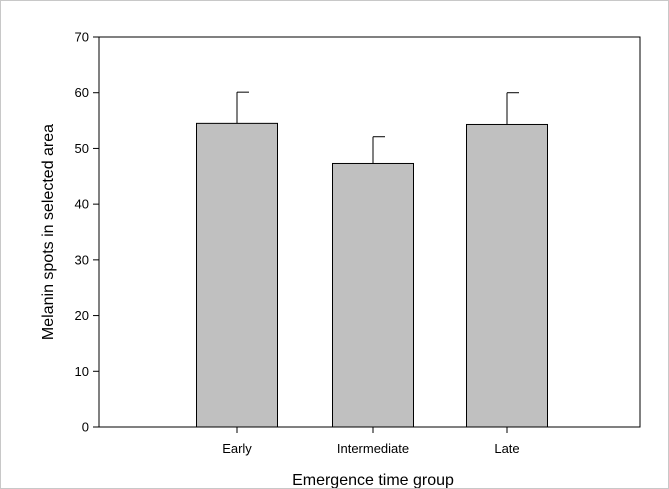 The height and width of the screenshot is (489, 669). What do you see at coordinates (82, 148) in the screenshot?
I see `y-tick-label: 50` at bounding box center [82, 148].